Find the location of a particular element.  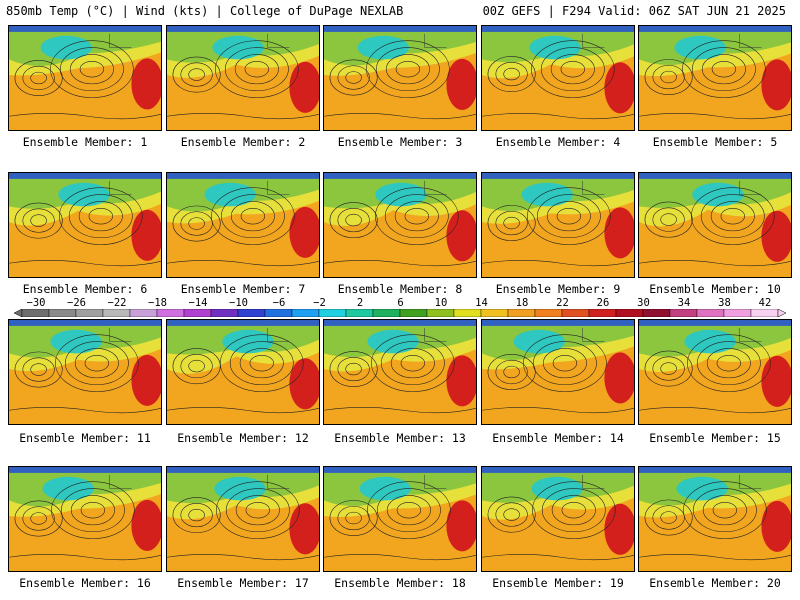

colorbar-tick-label: 6 is located at coordinates (400, 303).